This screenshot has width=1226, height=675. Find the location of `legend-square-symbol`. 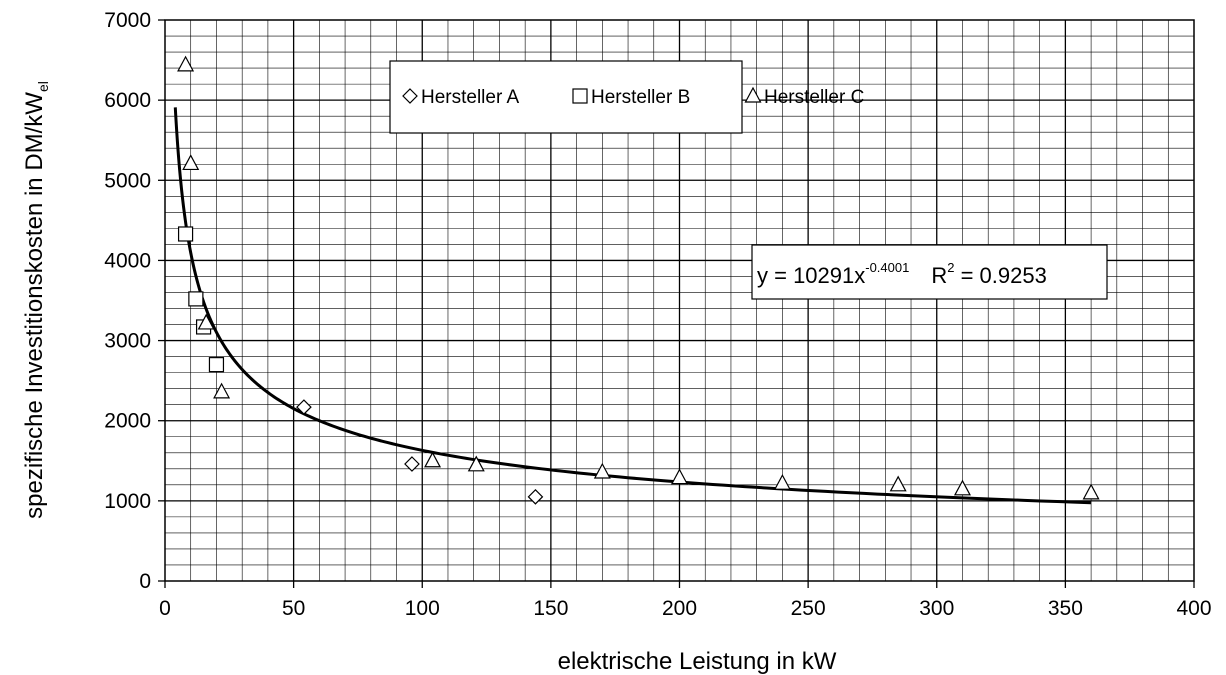

legend-square-symbol is located at coordinates (580, 96).